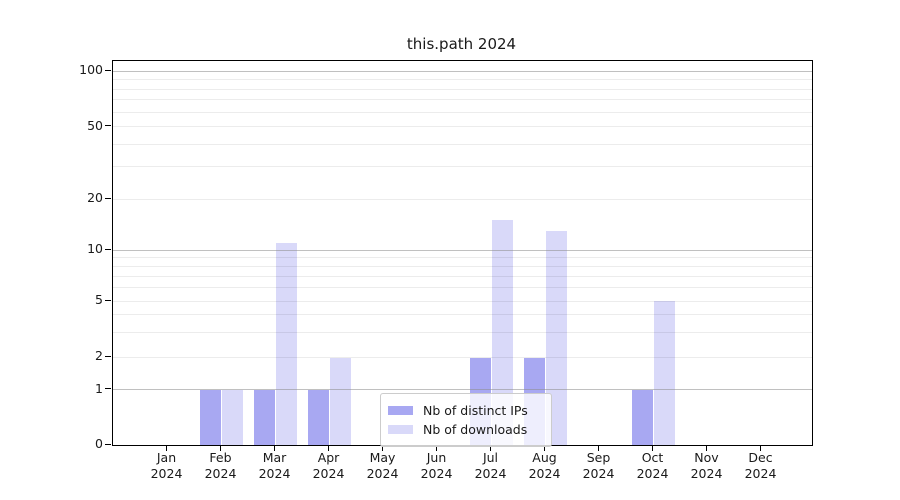 The image size is (900, 500). I want to click on bar-distinct-ips-apr, so click(318, 417).